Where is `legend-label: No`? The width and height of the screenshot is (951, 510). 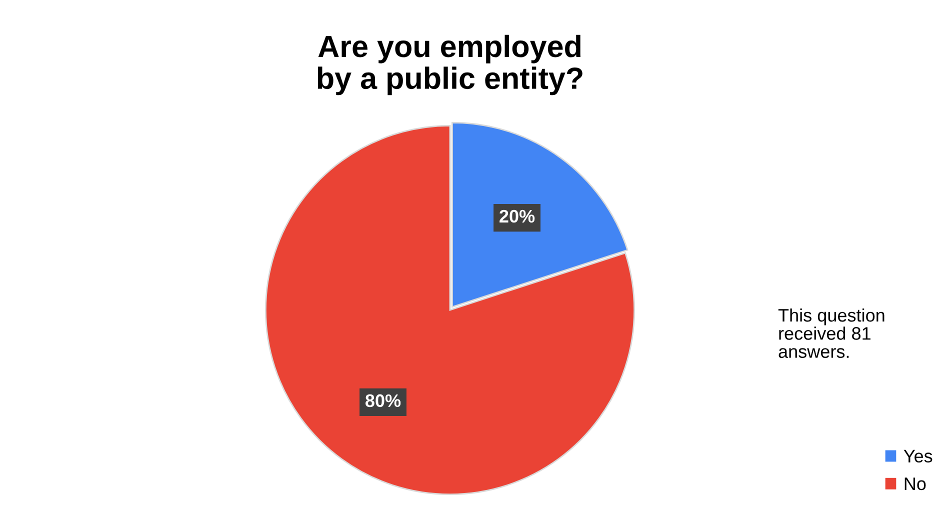
legend-label: No is located at coordinates (915, 484).